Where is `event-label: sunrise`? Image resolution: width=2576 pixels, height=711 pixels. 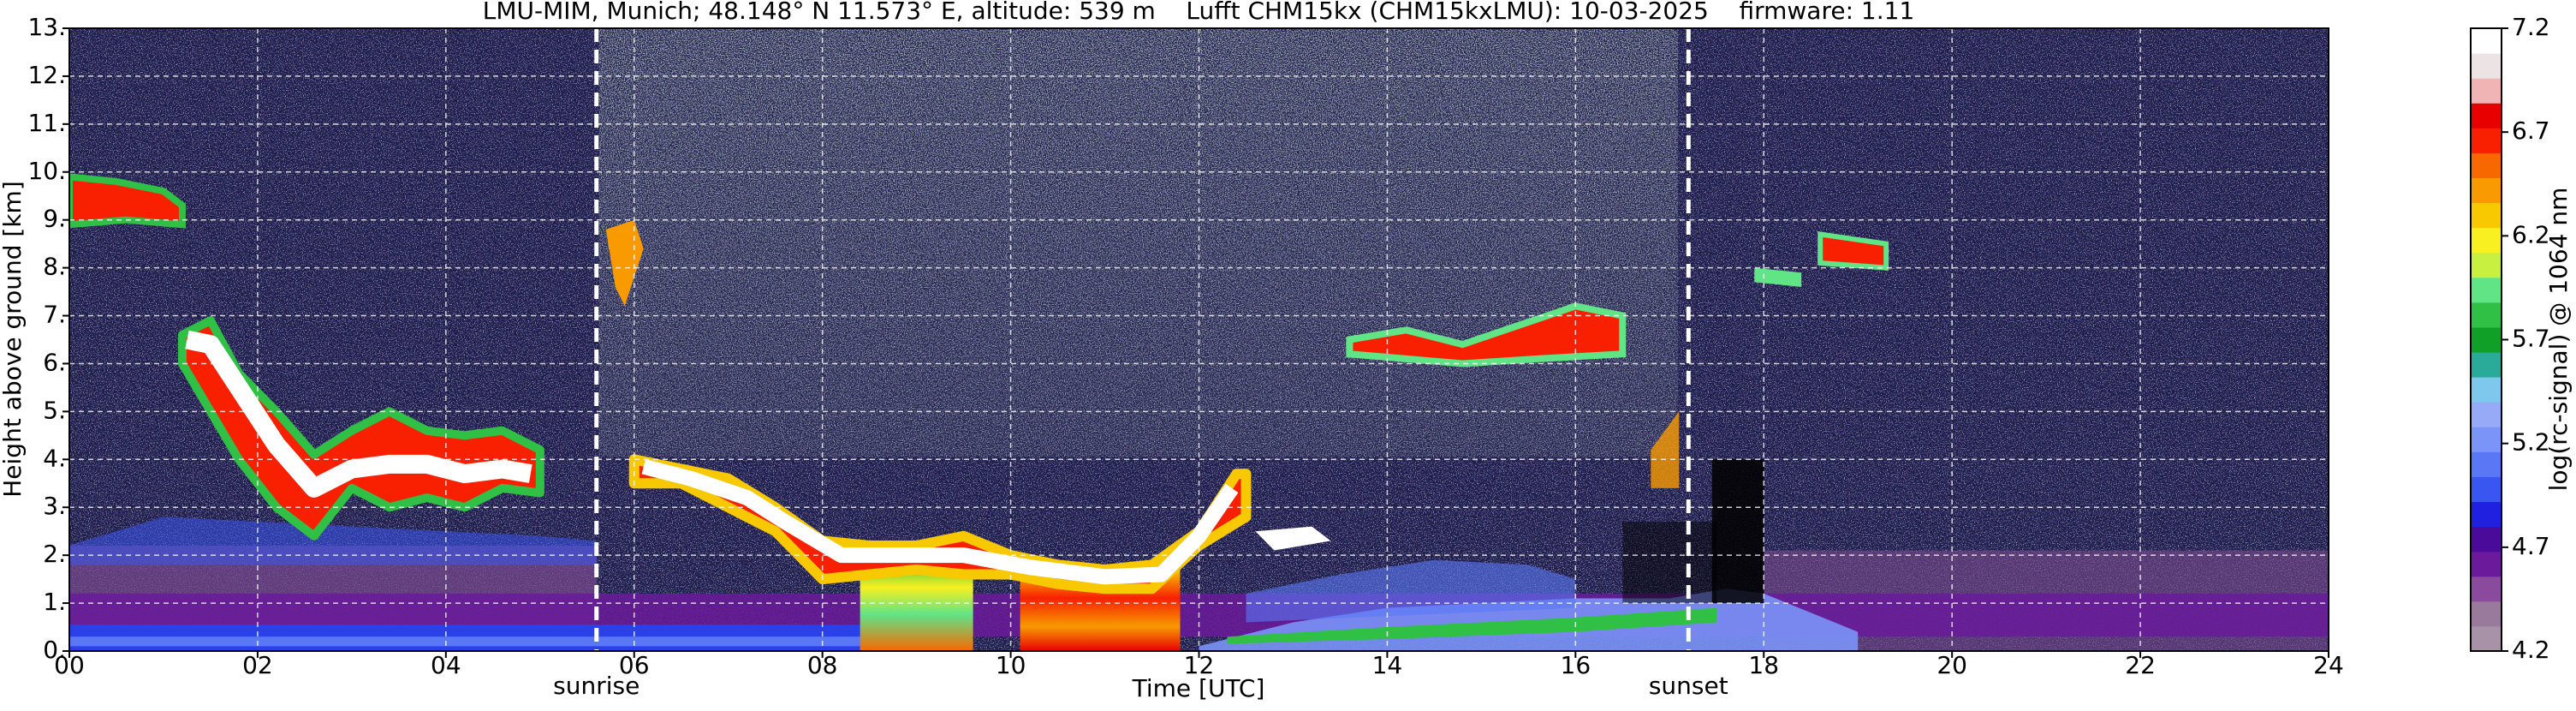
event-label: sunrise is located at coordinates (597, 686).